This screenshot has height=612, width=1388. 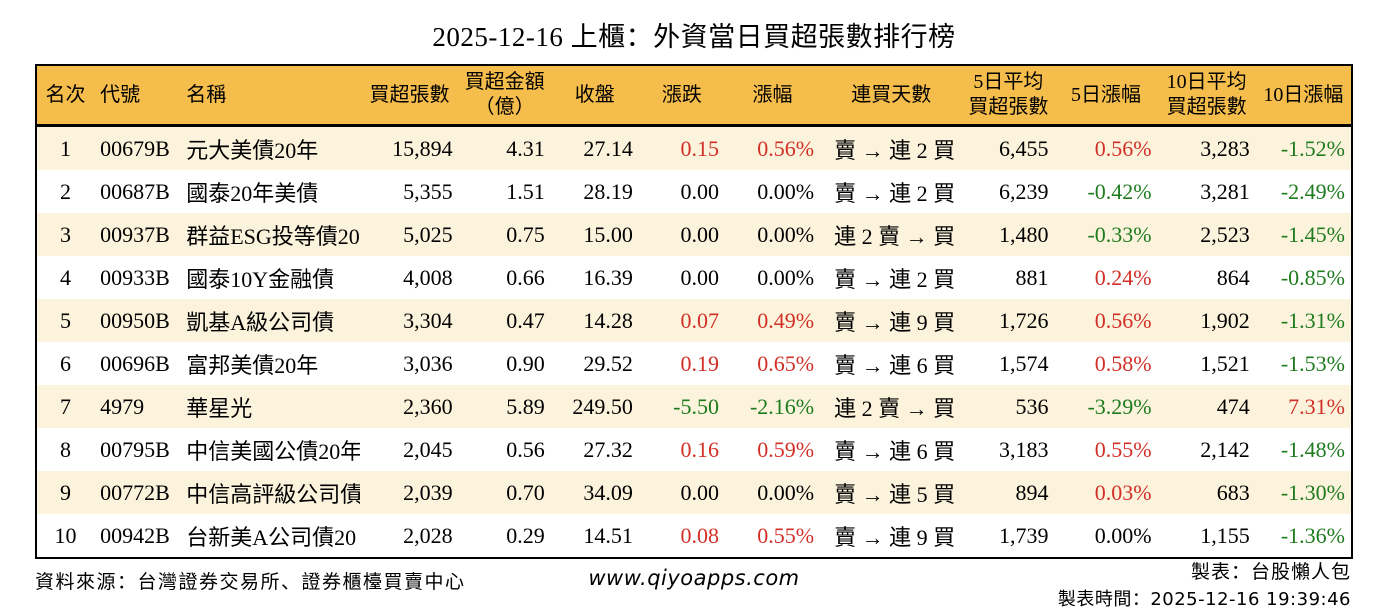 What do you see at coordinates (135, 363) in the screenshot?
I see `cell-code: 00696B` at bounding box center [135, 363].